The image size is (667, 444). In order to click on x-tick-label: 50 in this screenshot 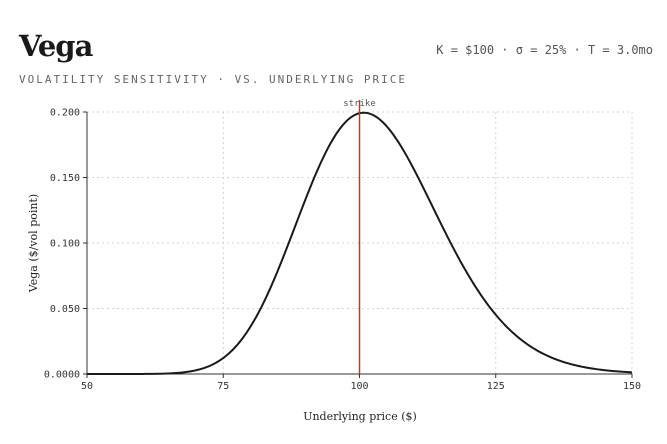, I will do `click(87, 386)`.